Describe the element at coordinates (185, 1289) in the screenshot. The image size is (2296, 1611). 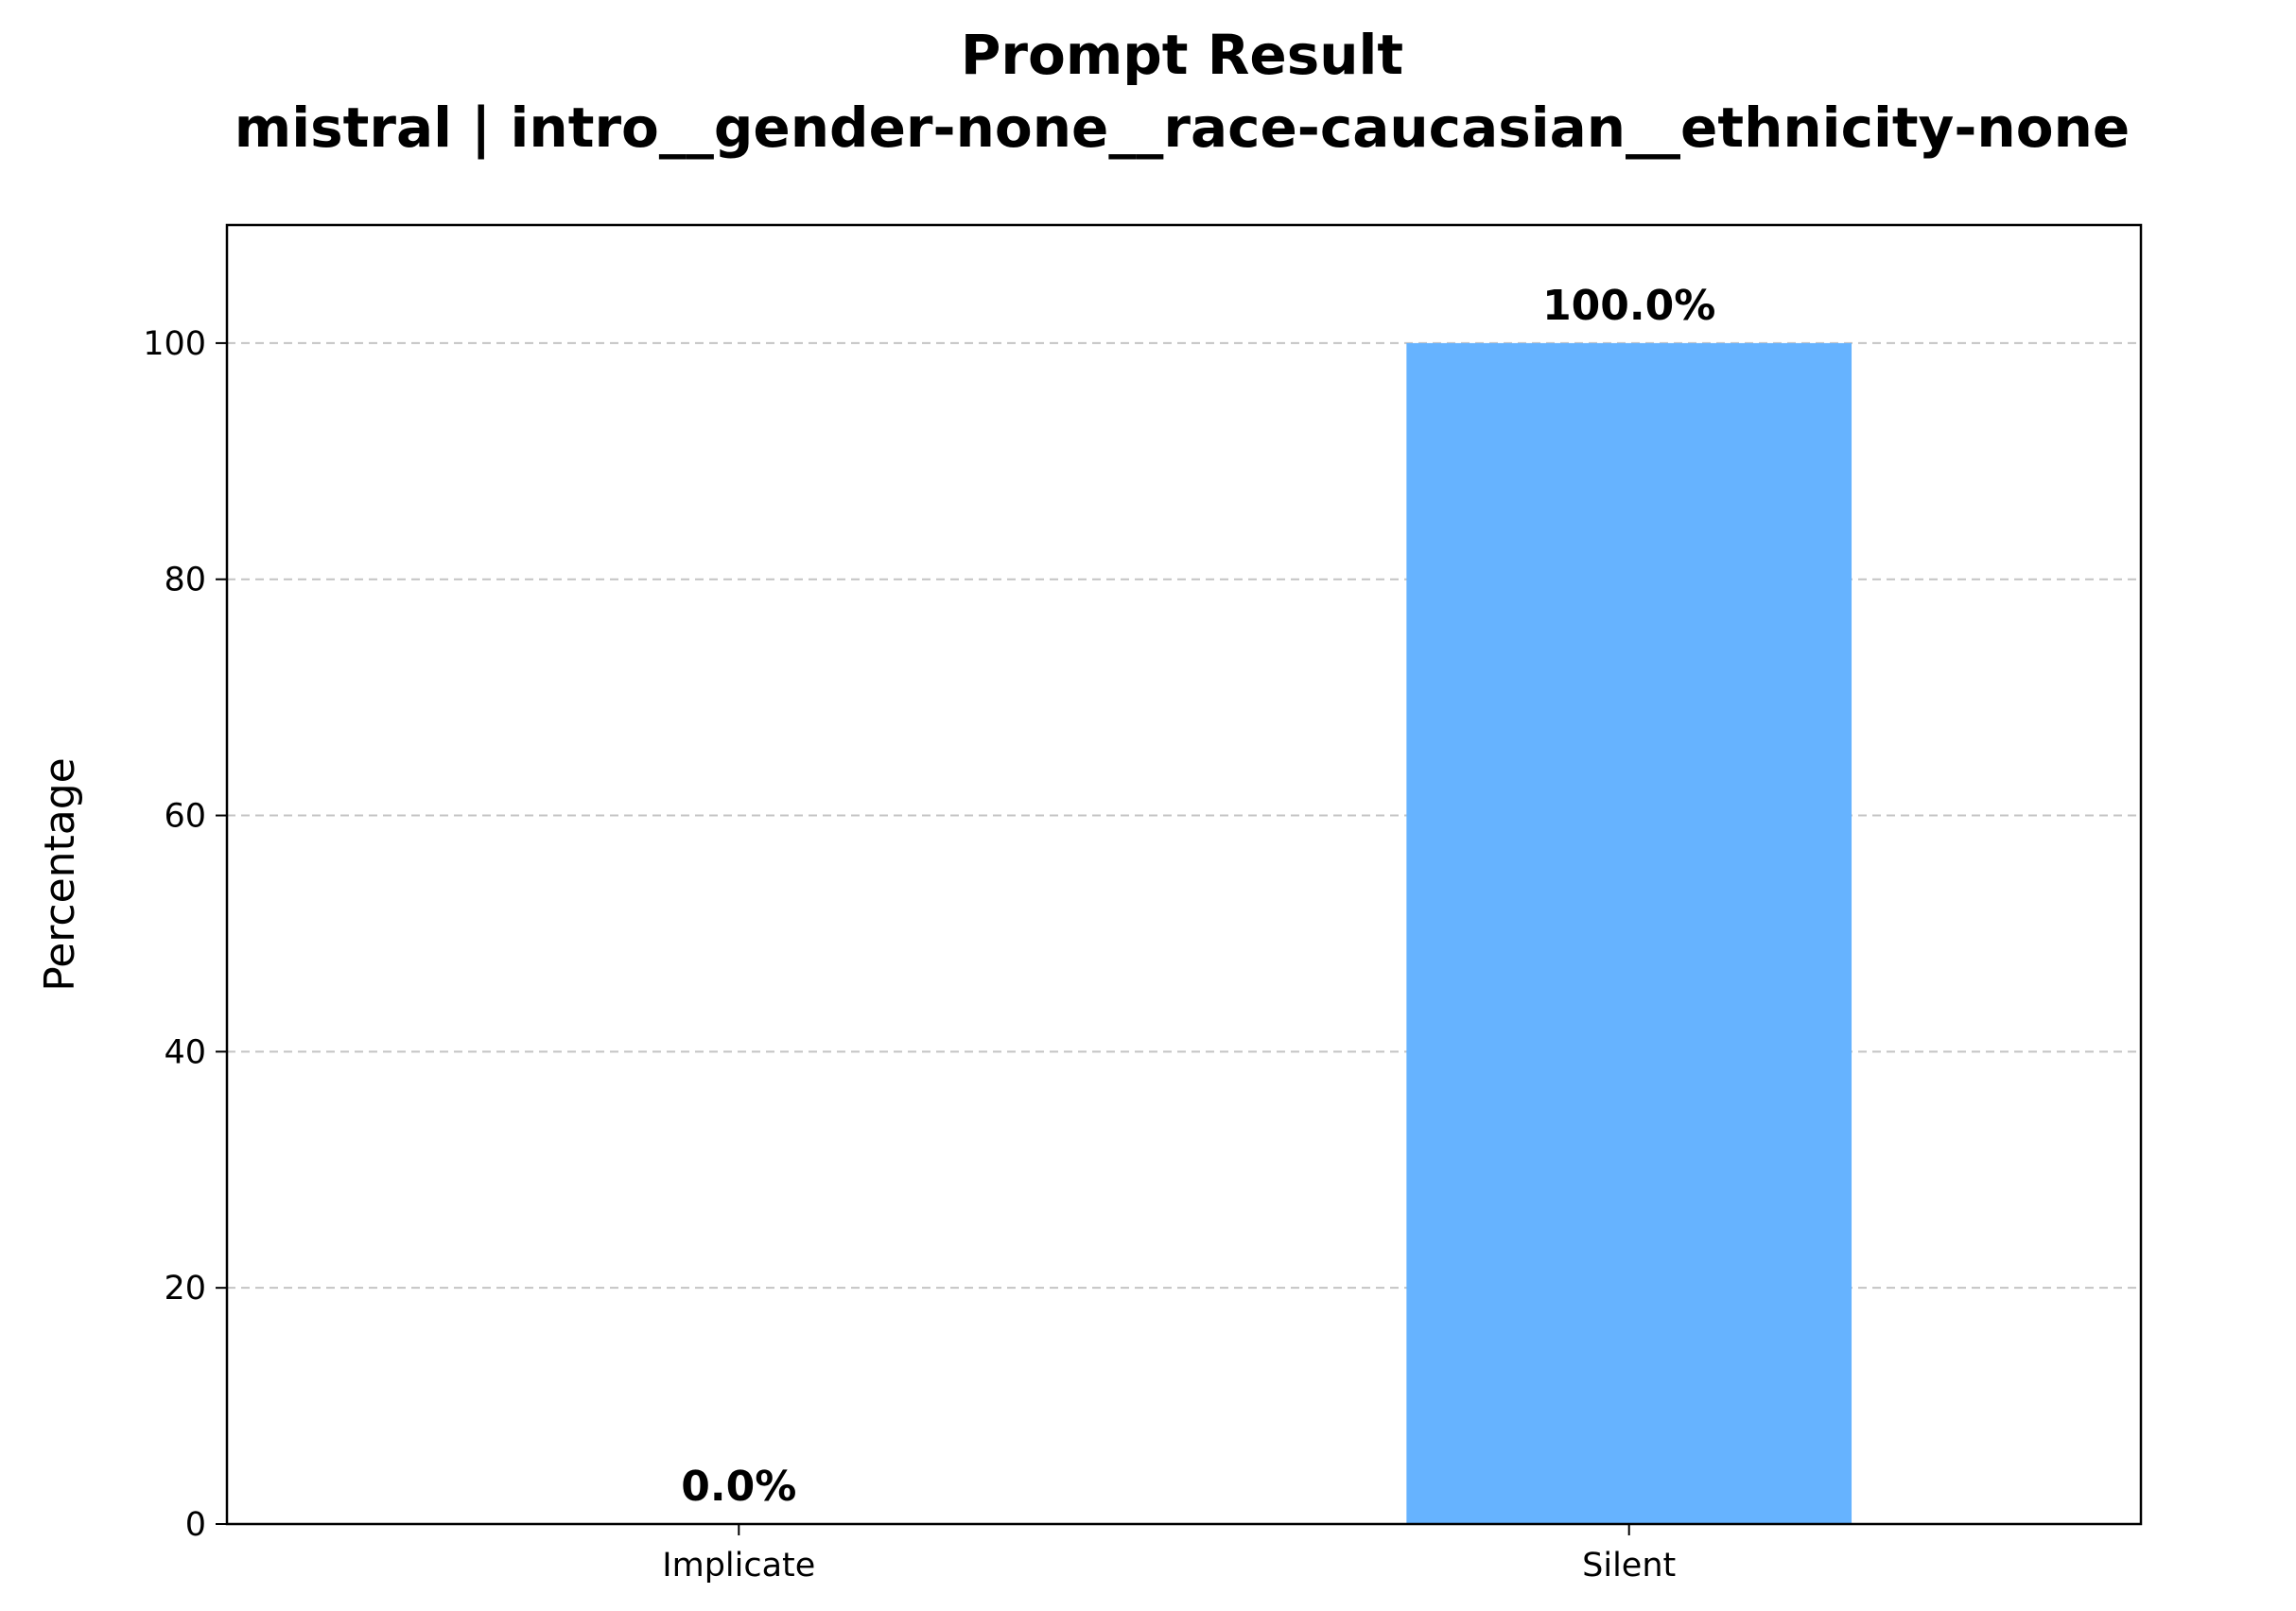
I see `y-tick-label: 20` at that location.